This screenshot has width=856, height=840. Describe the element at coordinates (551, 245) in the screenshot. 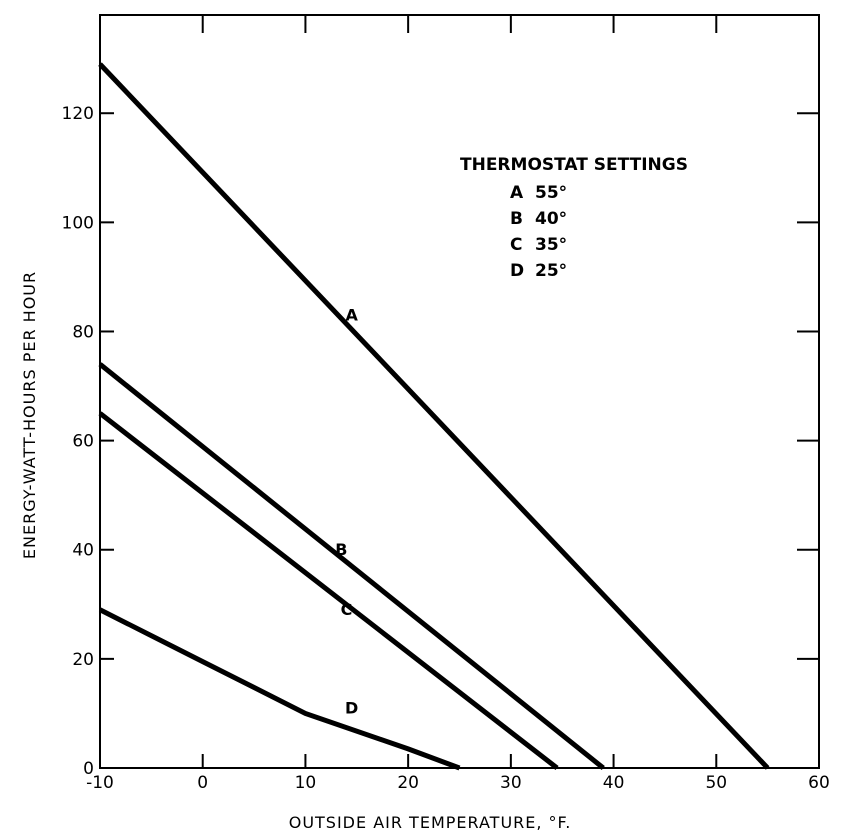

I see `legend-value-c: 35°` at that location.